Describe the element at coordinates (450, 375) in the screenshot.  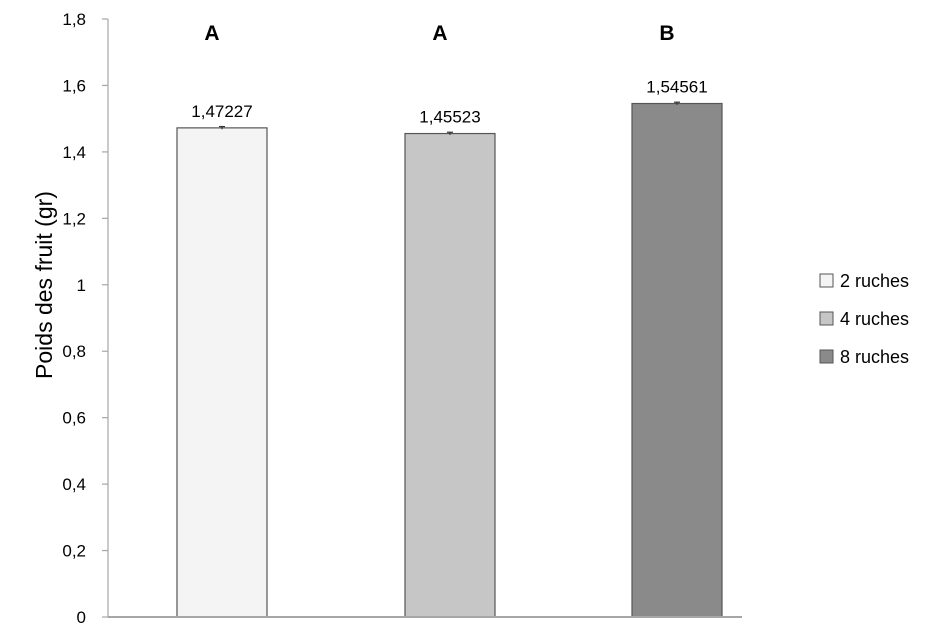
I see `bar-4-ruches` at that location.